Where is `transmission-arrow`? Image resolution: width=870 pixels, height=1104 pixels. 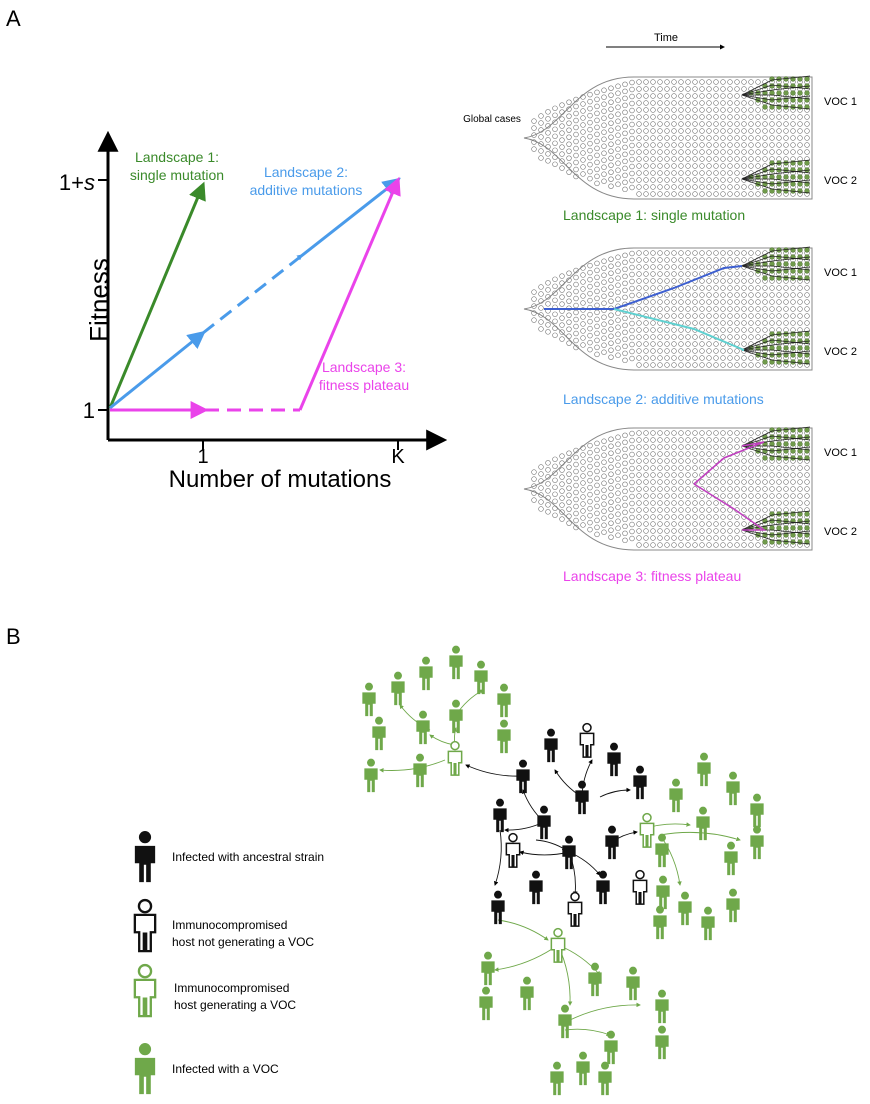 transmission-arrow is located at coordinates (526, 958).